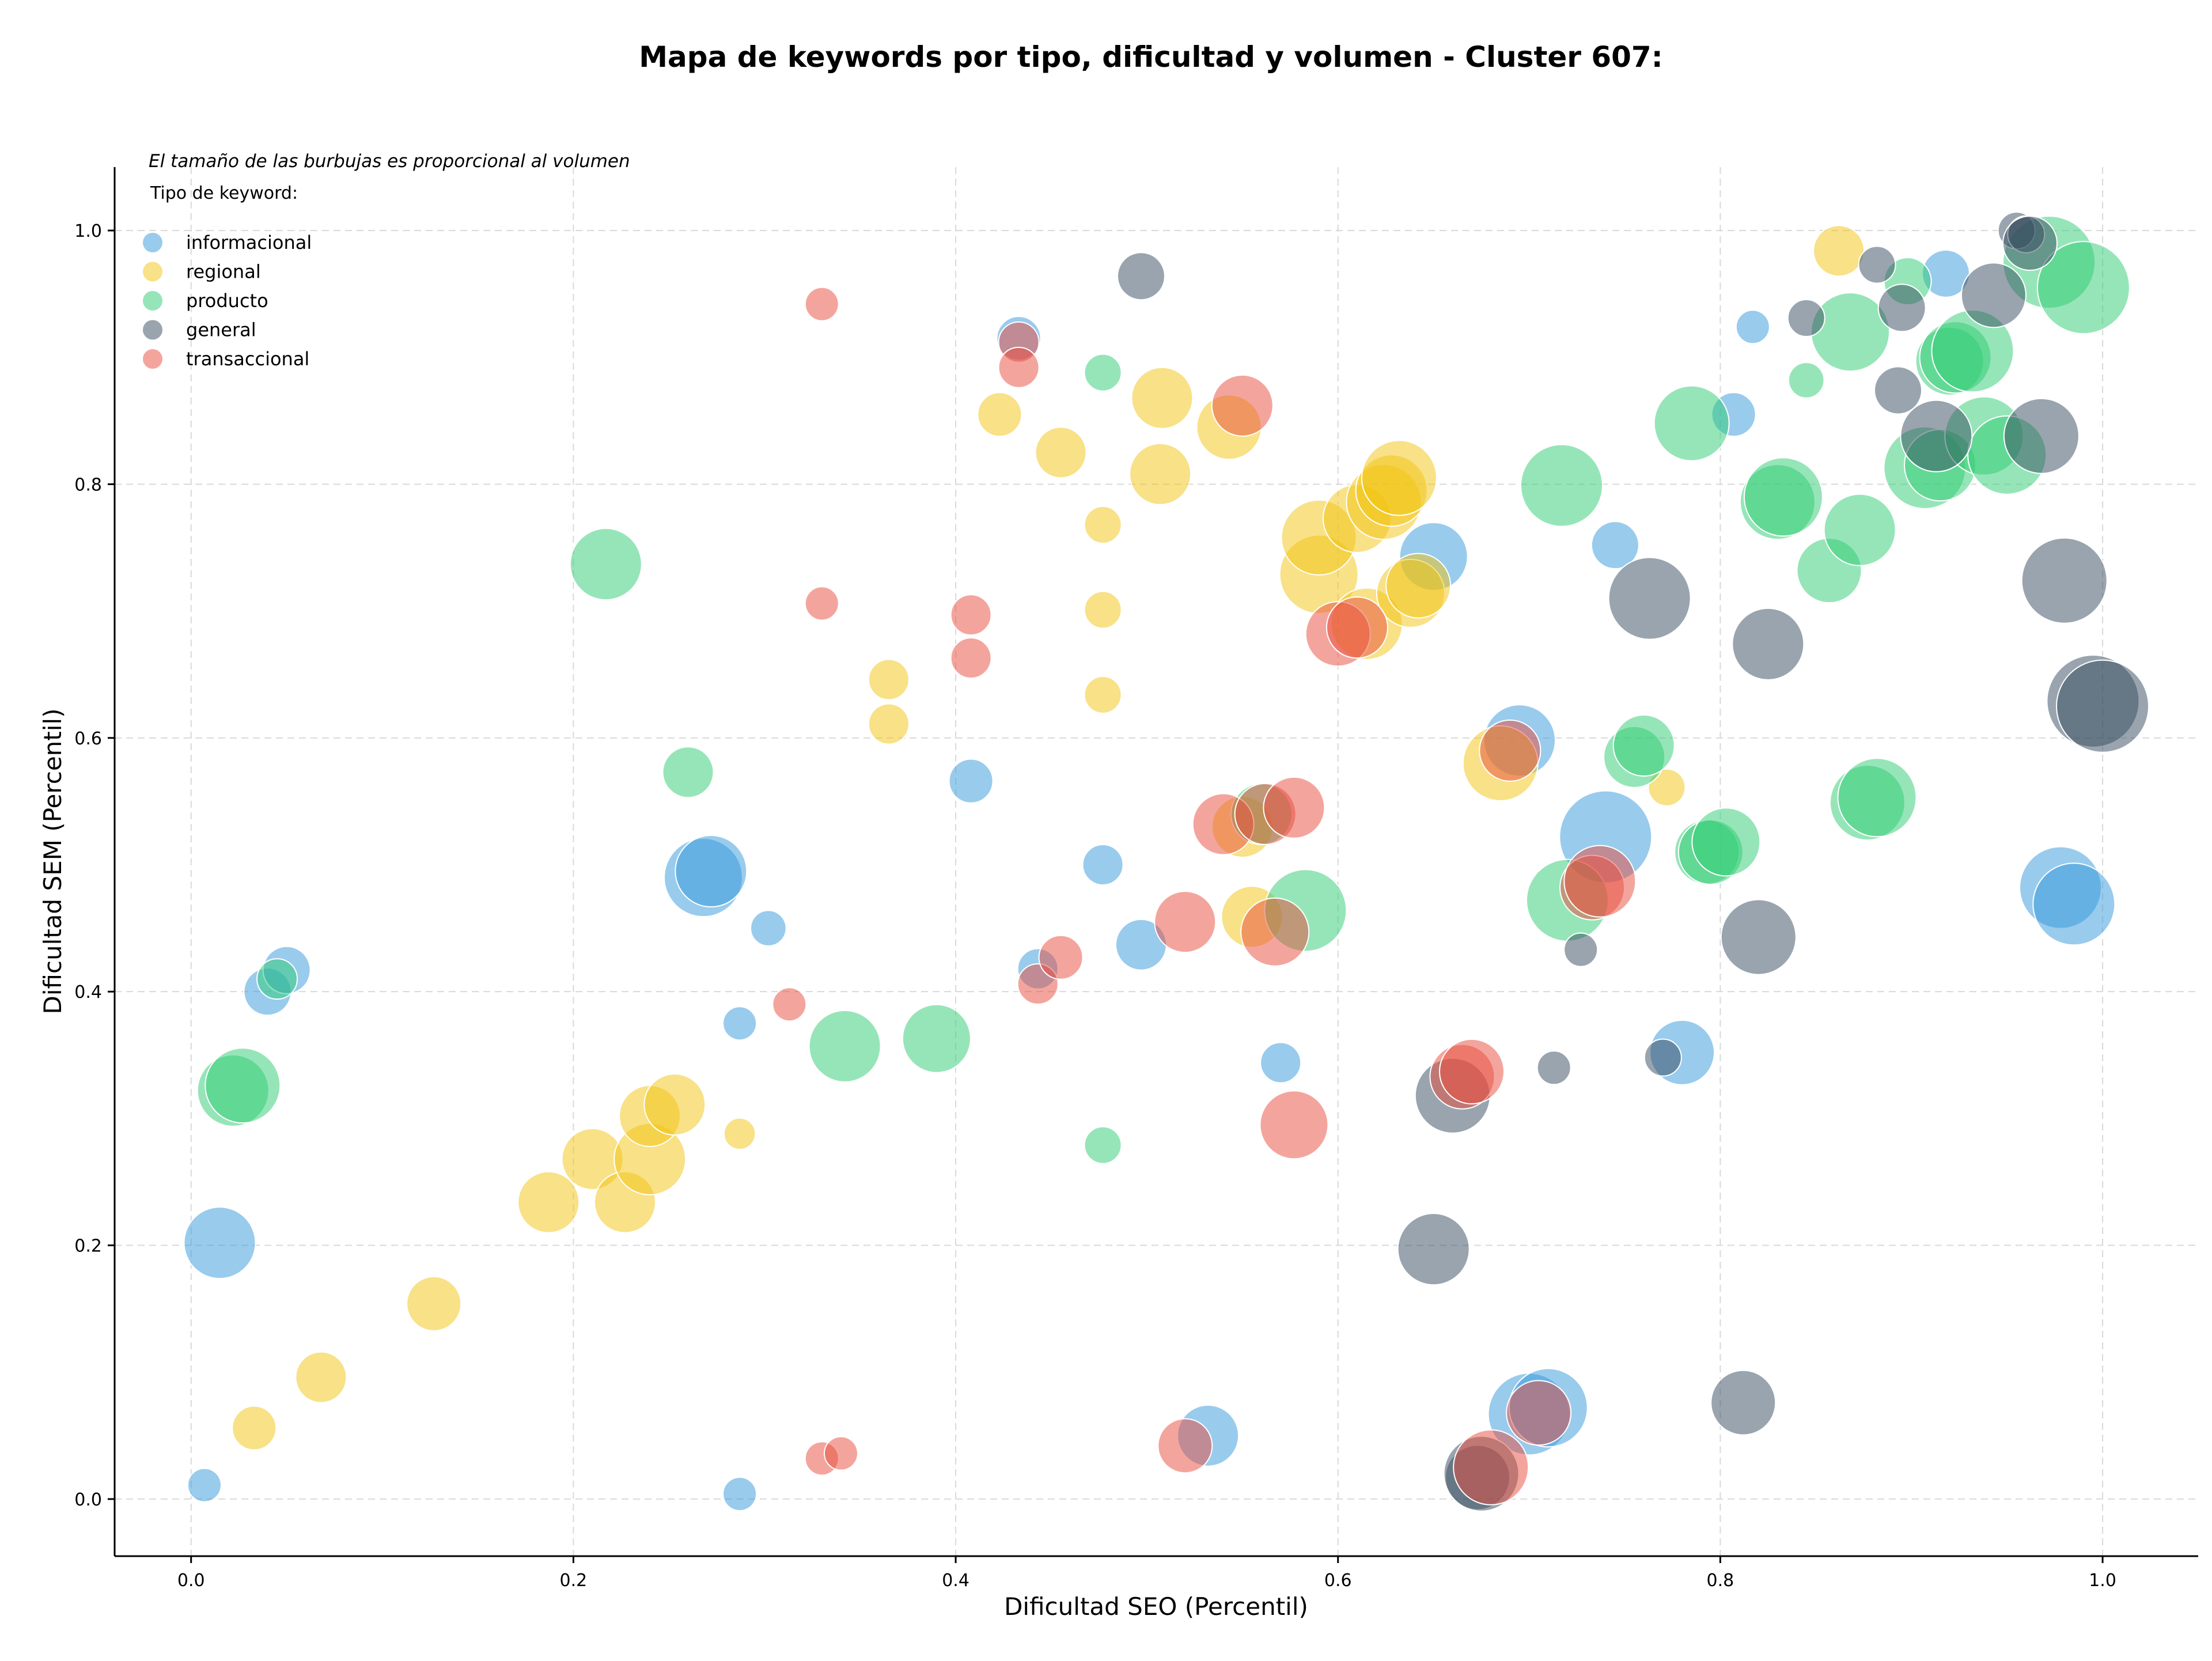  What do you see at coordinates (152, 301) in the screenshot?
I see `legend-marker-producto` at bounding box center [152, 301].